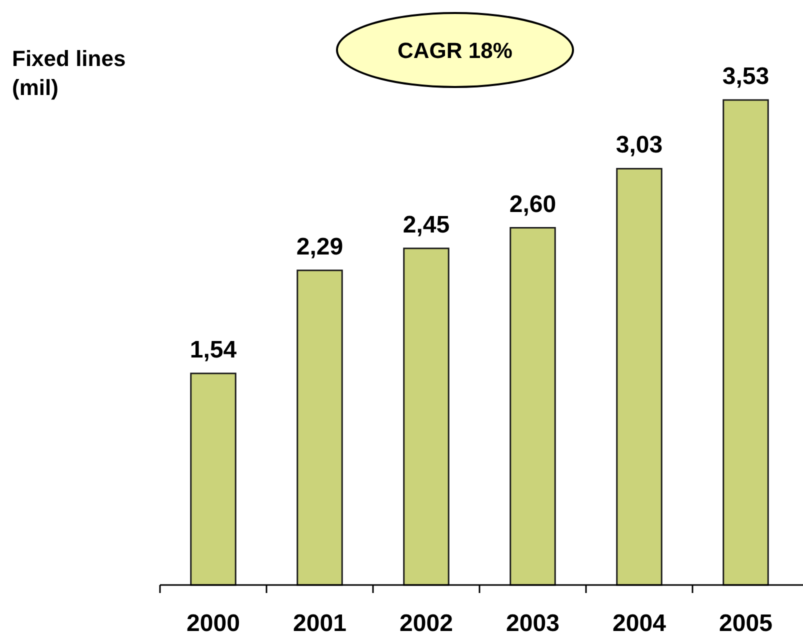 This screenshot has width=803, height=634. I want to click on data-label: 3,03, so click(639, 145).